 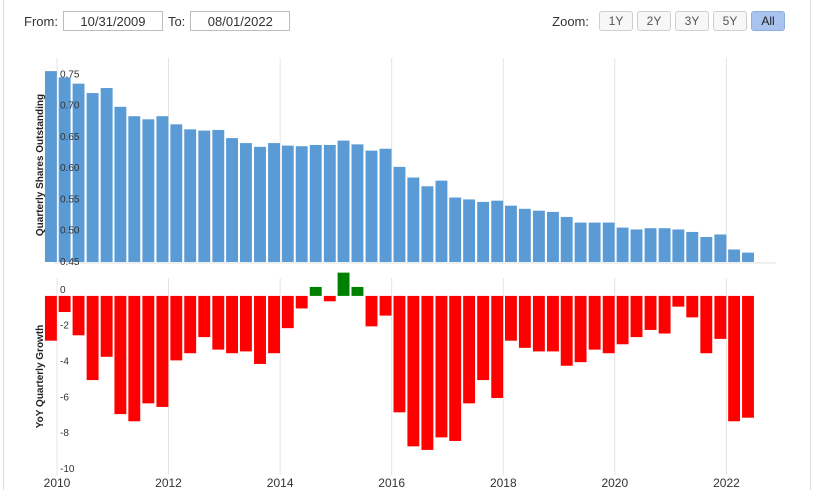 What do you see at coordinates (70, 106) in the screenshot?
I see `shares-y-tick-label: 0.70` at bounding box center [70, 106].